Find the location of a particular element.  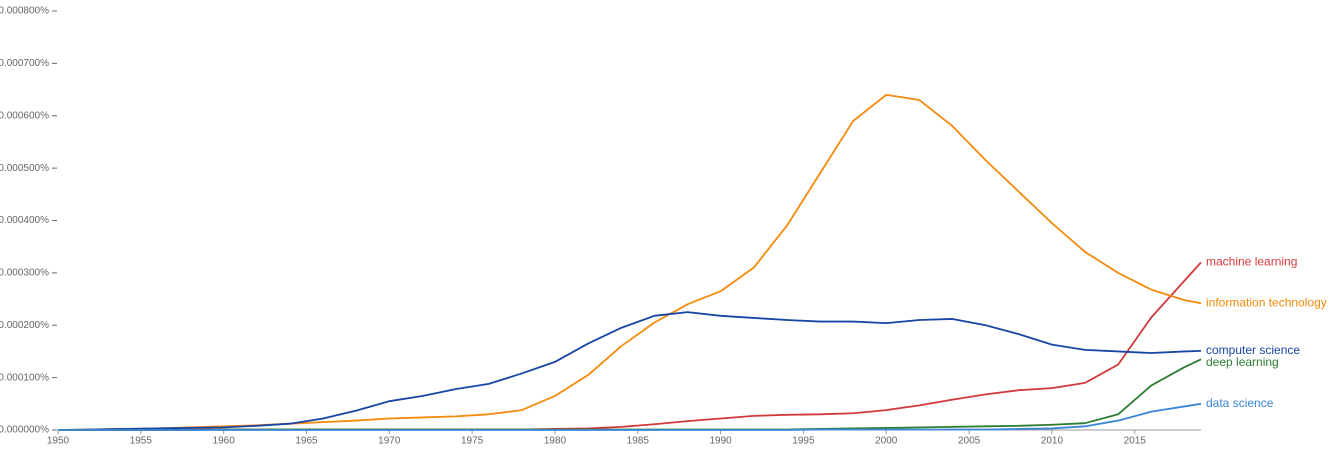

y-tick-label: 0.000800% is located at coordinates (24, 11).